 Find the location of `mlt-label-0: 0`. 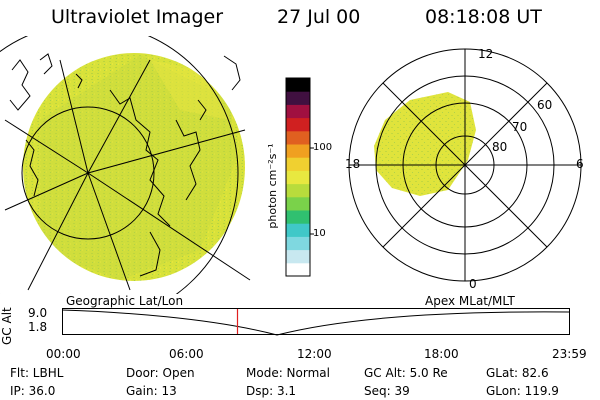

mlt-label-0: 0 is located at coordinates (473, 284).